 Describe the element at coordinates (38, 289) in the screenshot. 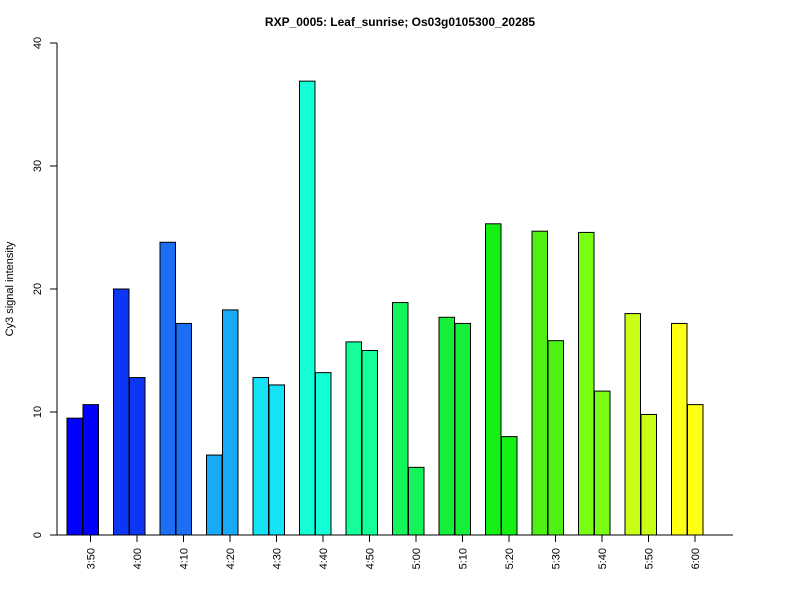

I see `y-tick-label: 20` at that location.